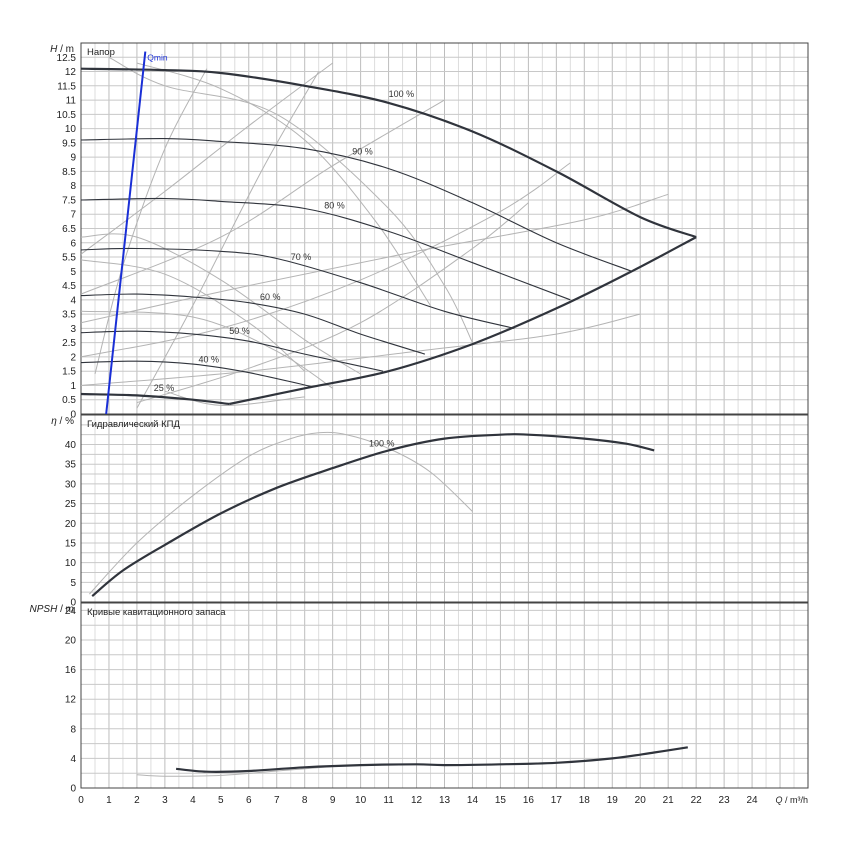 The width and height of the screenshot is (850, 855). I want to click on x-tick-label: 3, so click(165, 800).